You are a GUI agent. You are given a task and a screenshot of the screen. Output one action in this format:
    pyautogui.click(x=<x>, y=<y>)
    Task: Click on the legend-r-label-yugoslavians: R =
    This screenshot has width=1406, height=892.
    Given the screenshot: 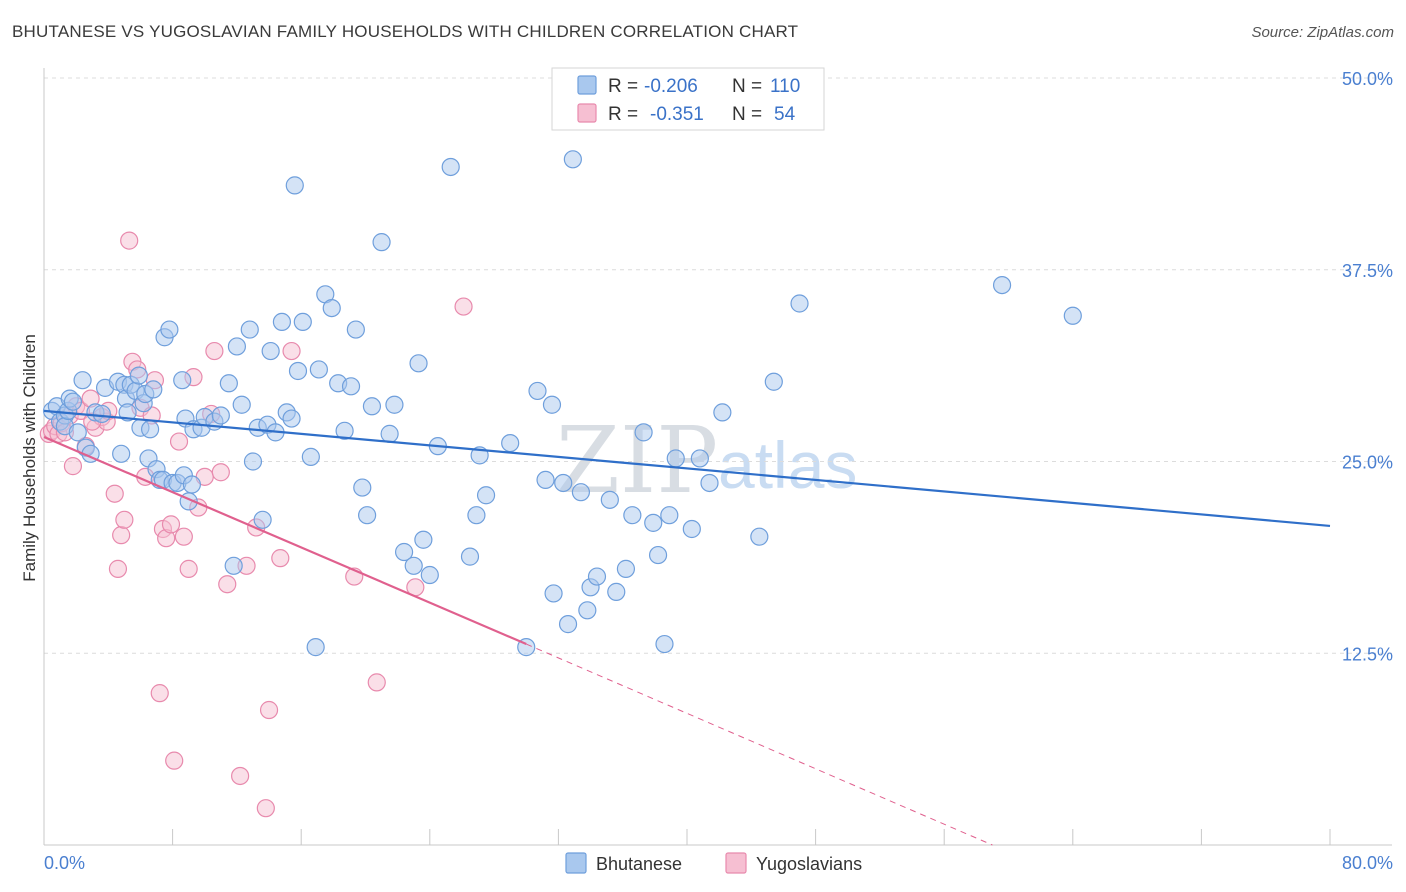 What is the action you would take?
    pyautogui.click(x=623, y=114)
    